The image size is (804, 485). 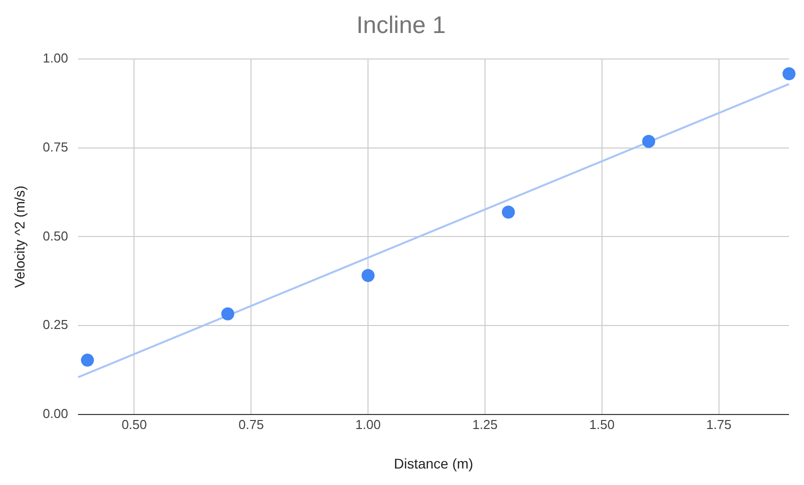 I want to click on x-tick-label: 0.50, so click(x=134, y=424).